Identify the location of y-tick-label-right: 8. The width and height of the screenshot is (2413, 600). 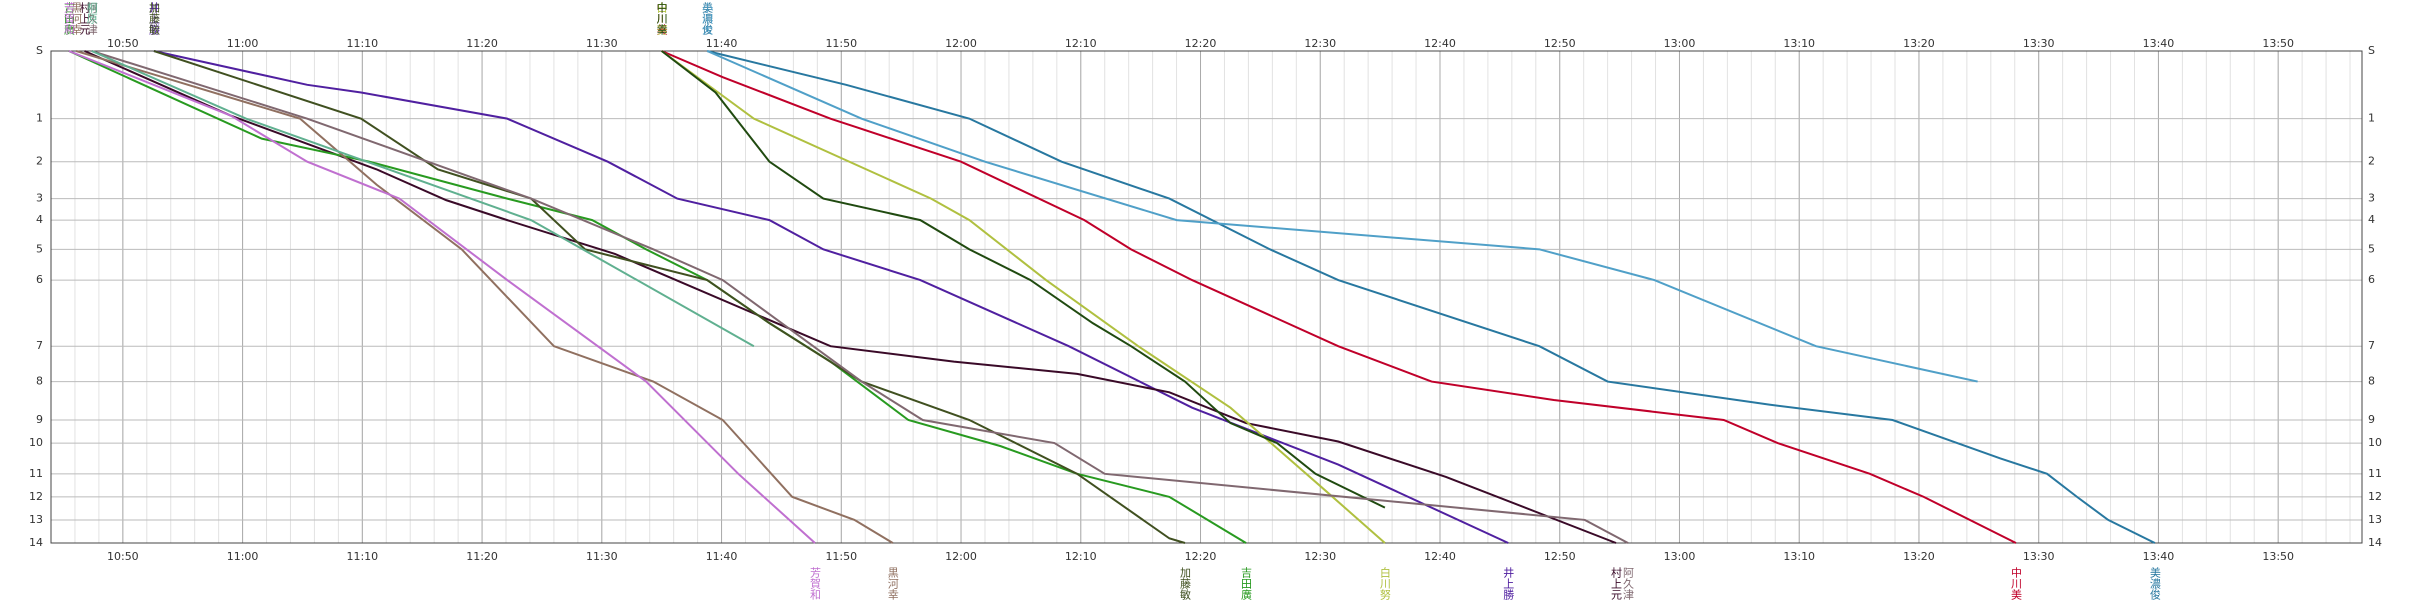
(2371, 381).